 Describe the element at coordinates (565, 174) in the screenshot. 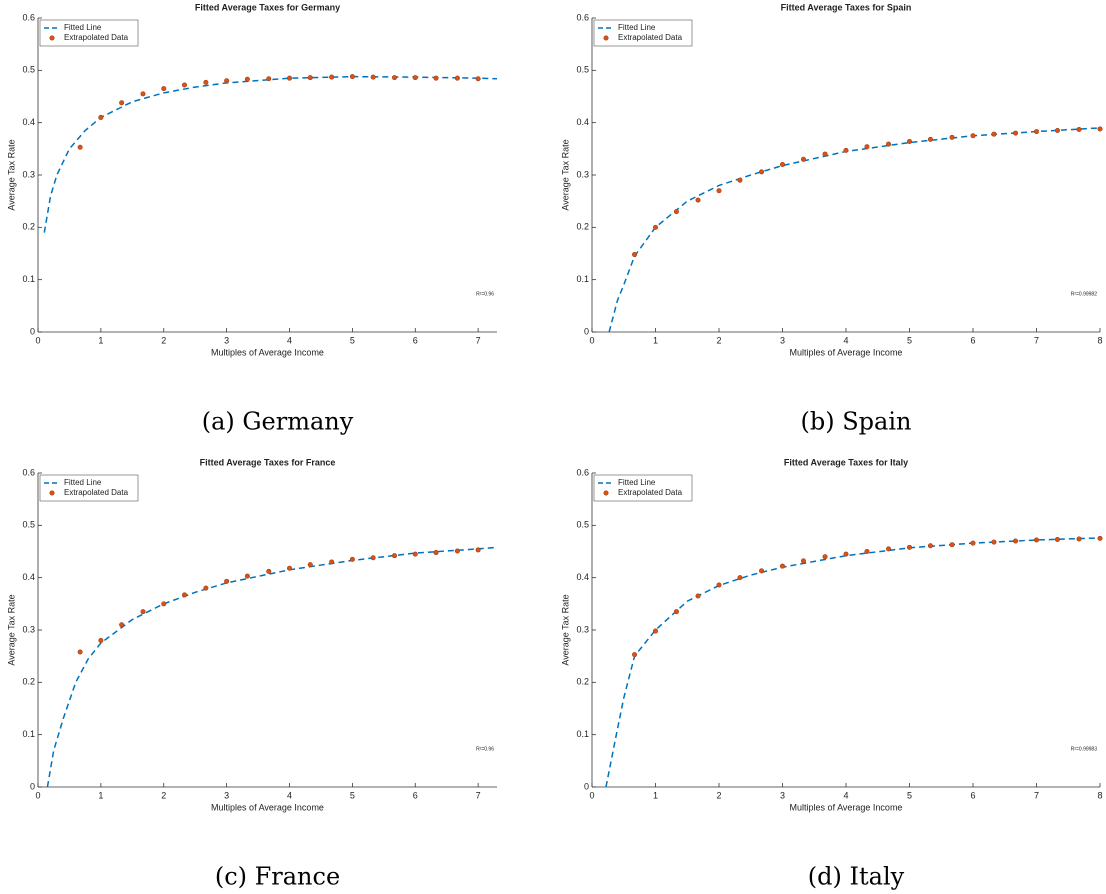

I see `y-axis-label: Average Tax Rate` at that location.